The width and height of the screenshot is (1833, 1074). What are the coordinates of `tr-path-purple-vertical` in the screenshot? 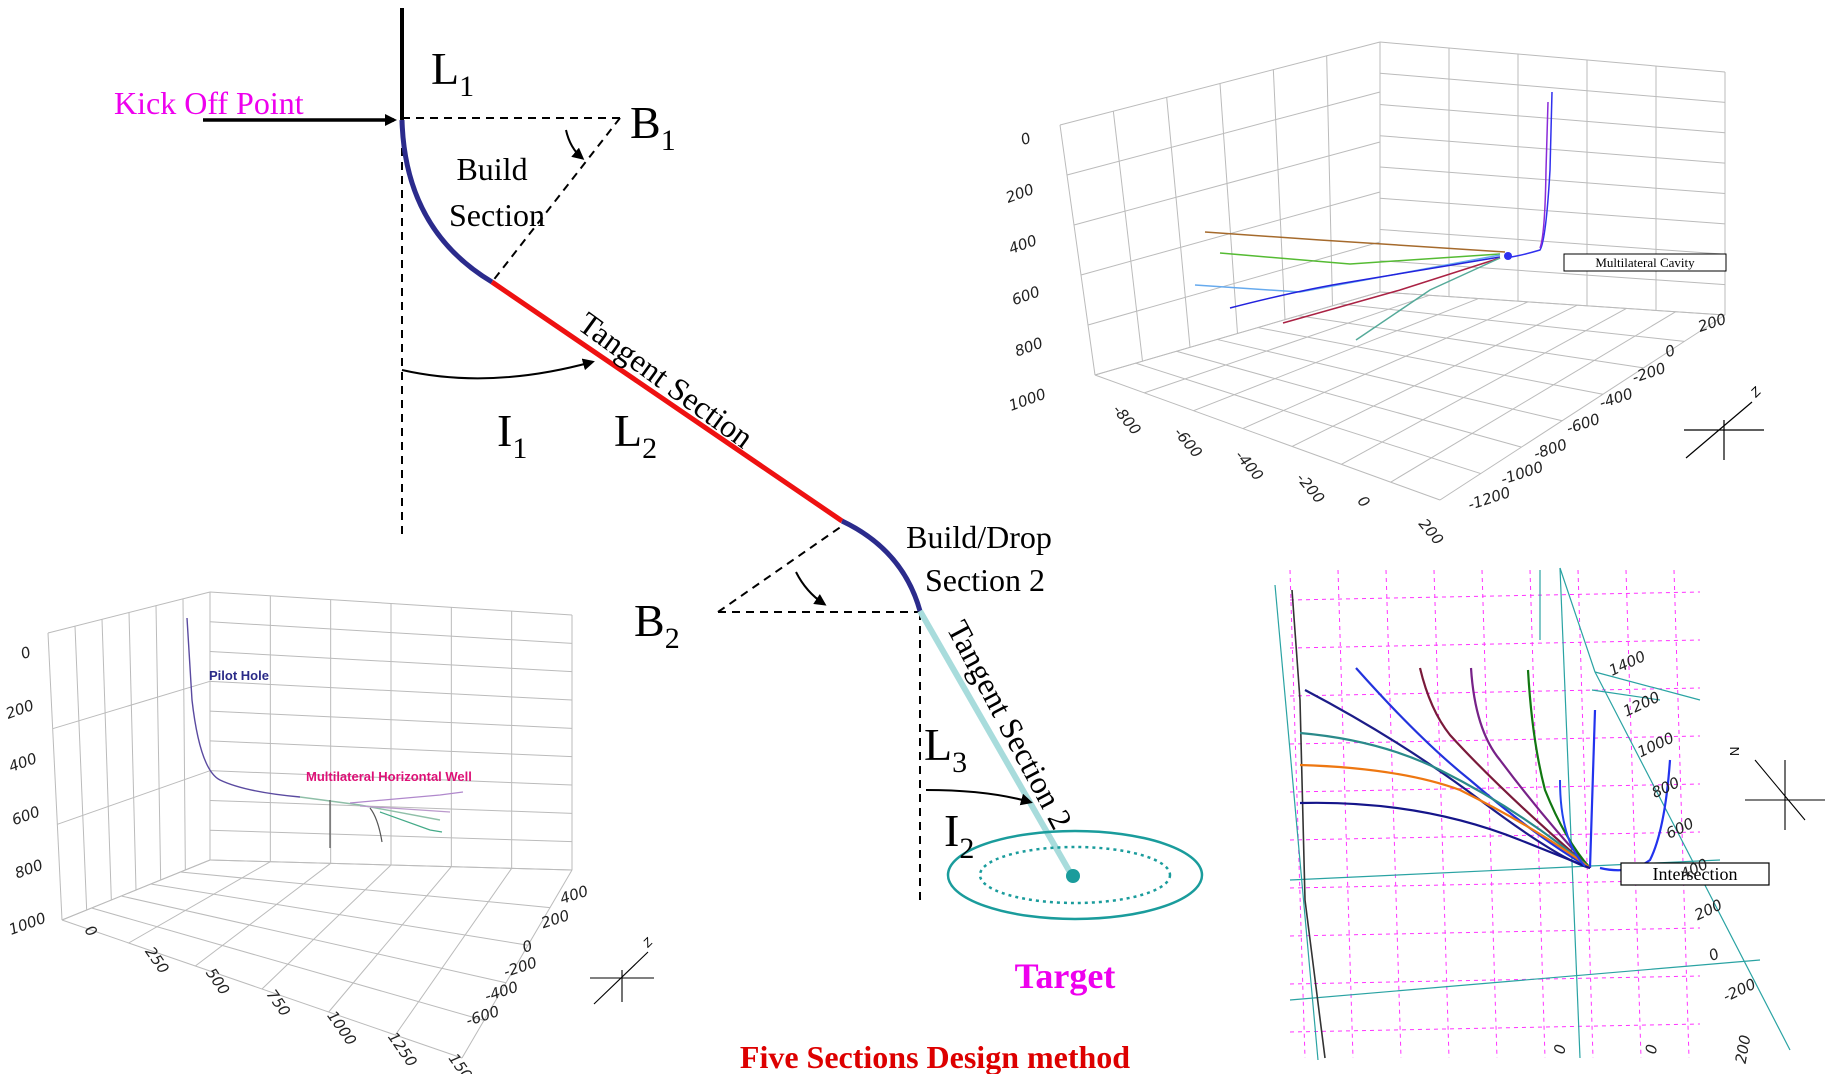 It's located at (1544, 175).